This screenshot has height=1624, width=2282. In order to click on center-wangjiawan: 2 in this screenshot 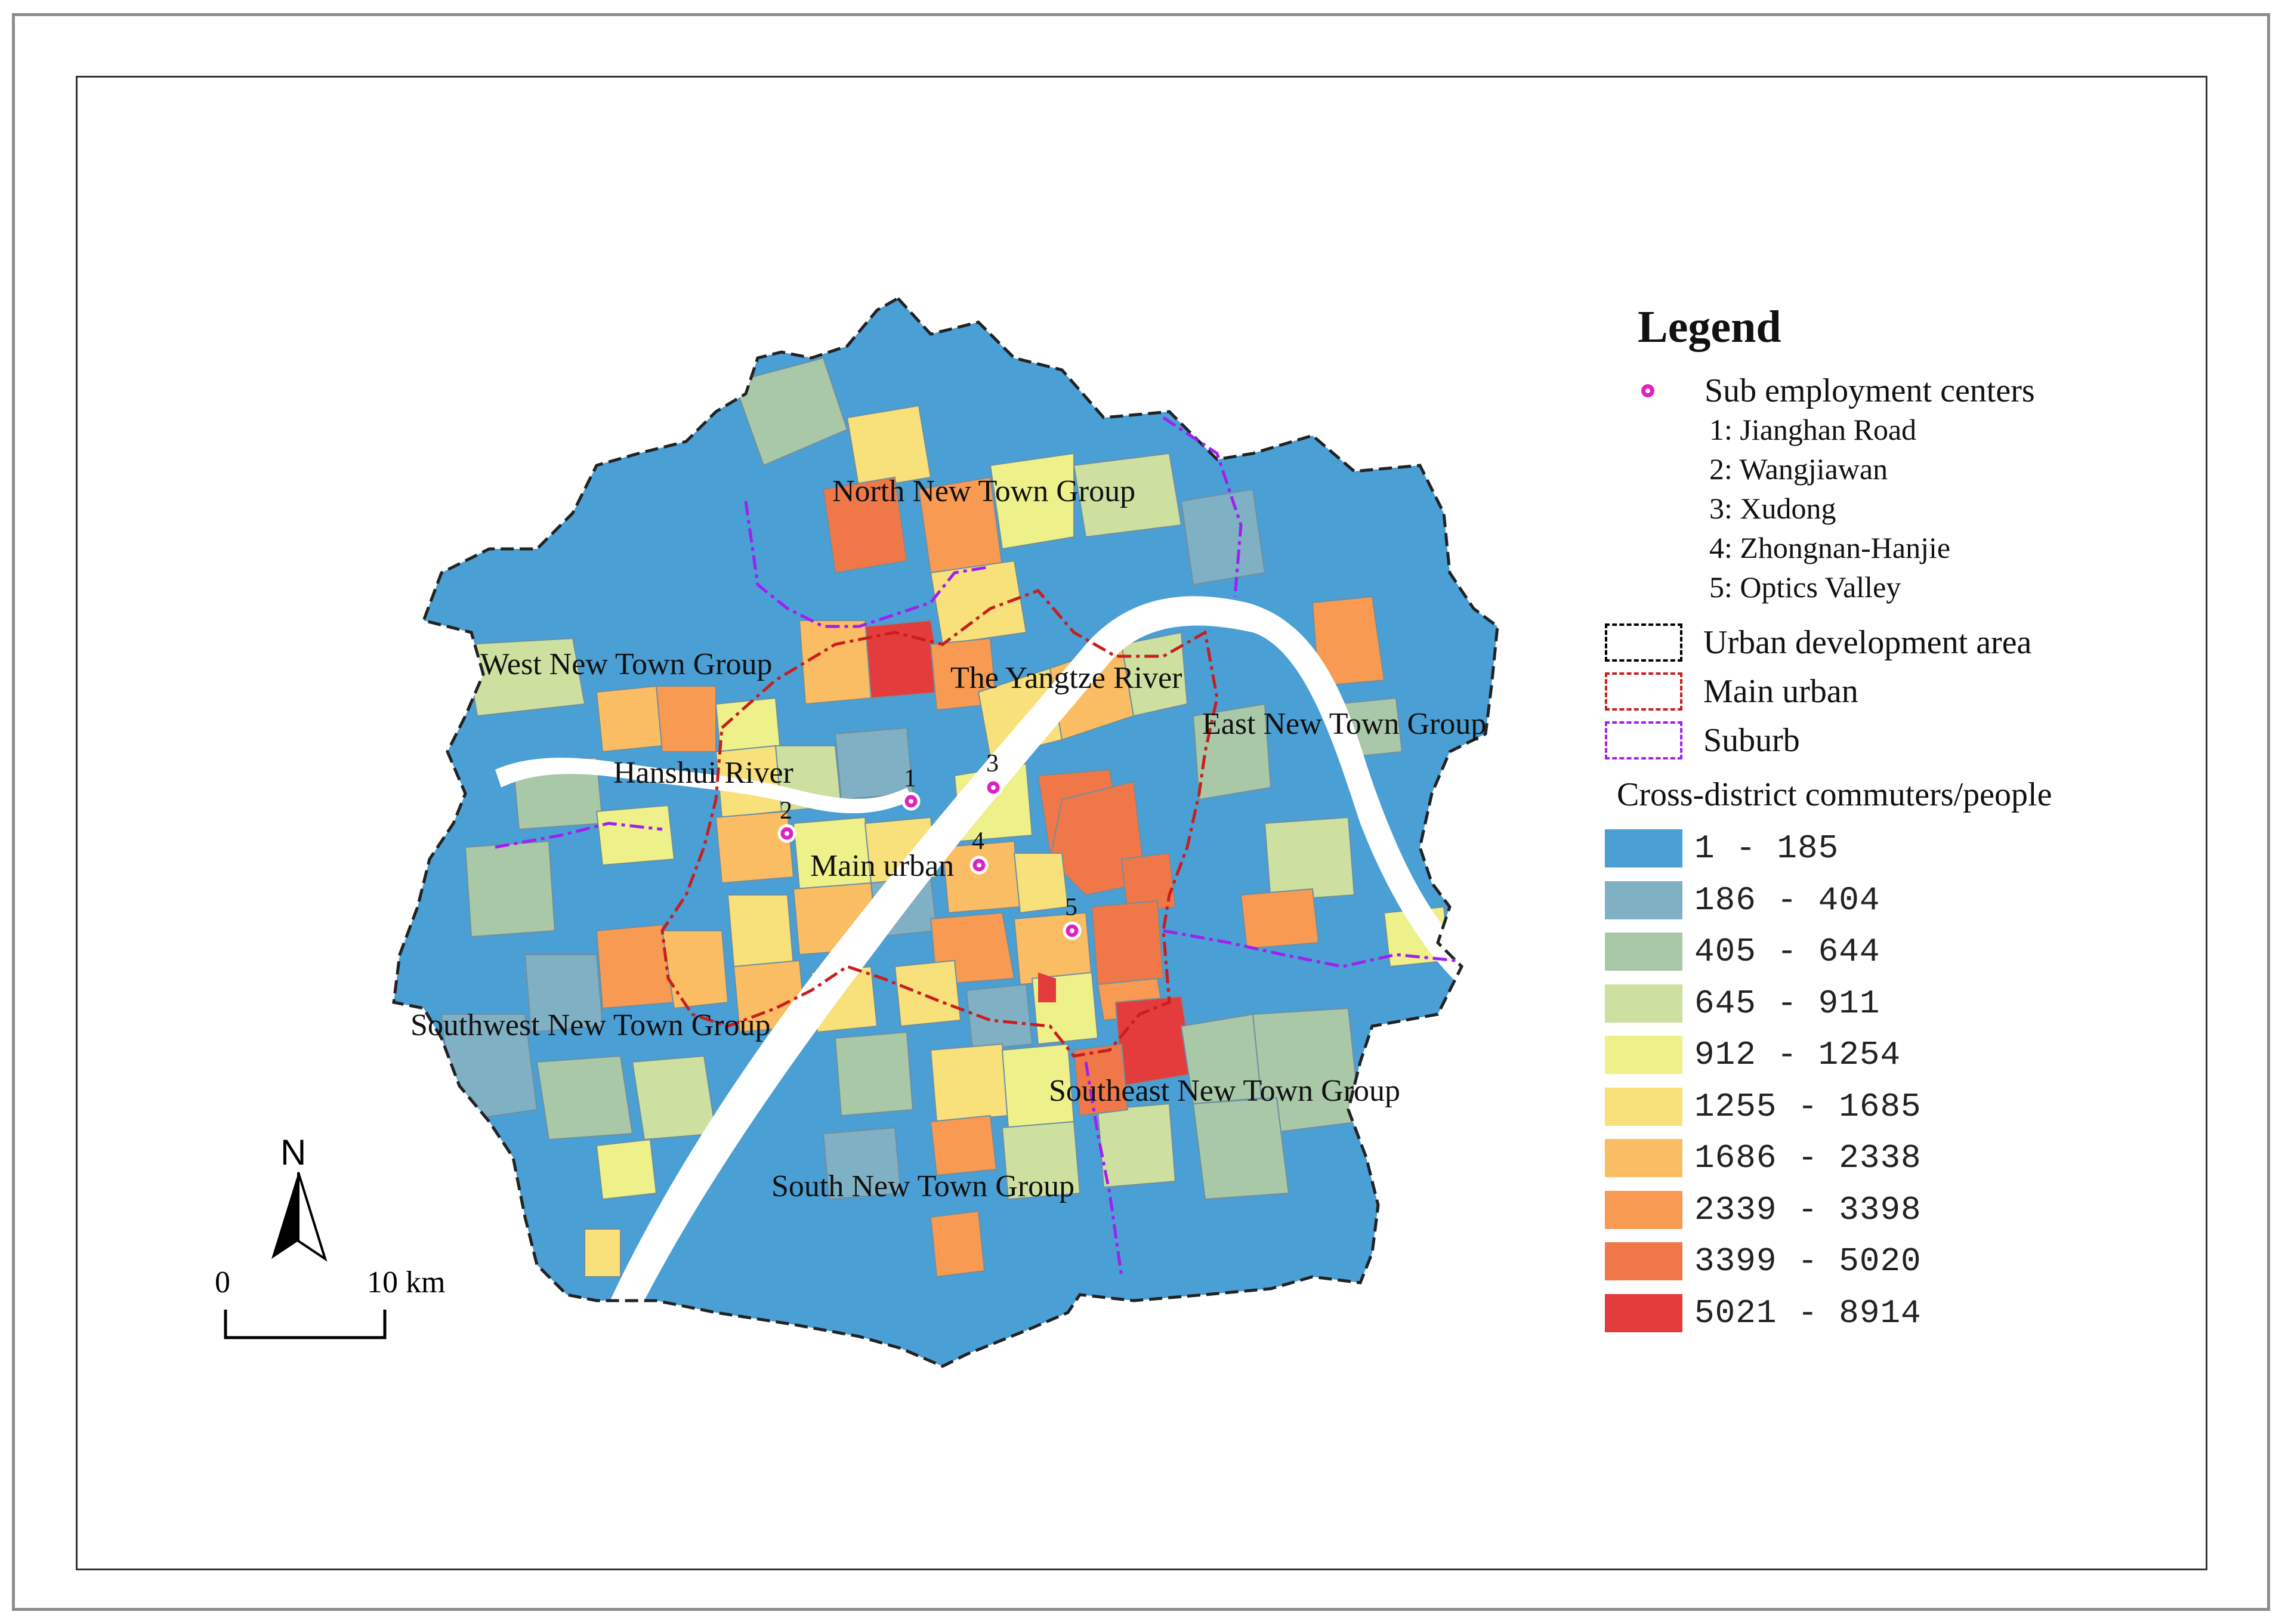, I will do `click(787, 820)`.